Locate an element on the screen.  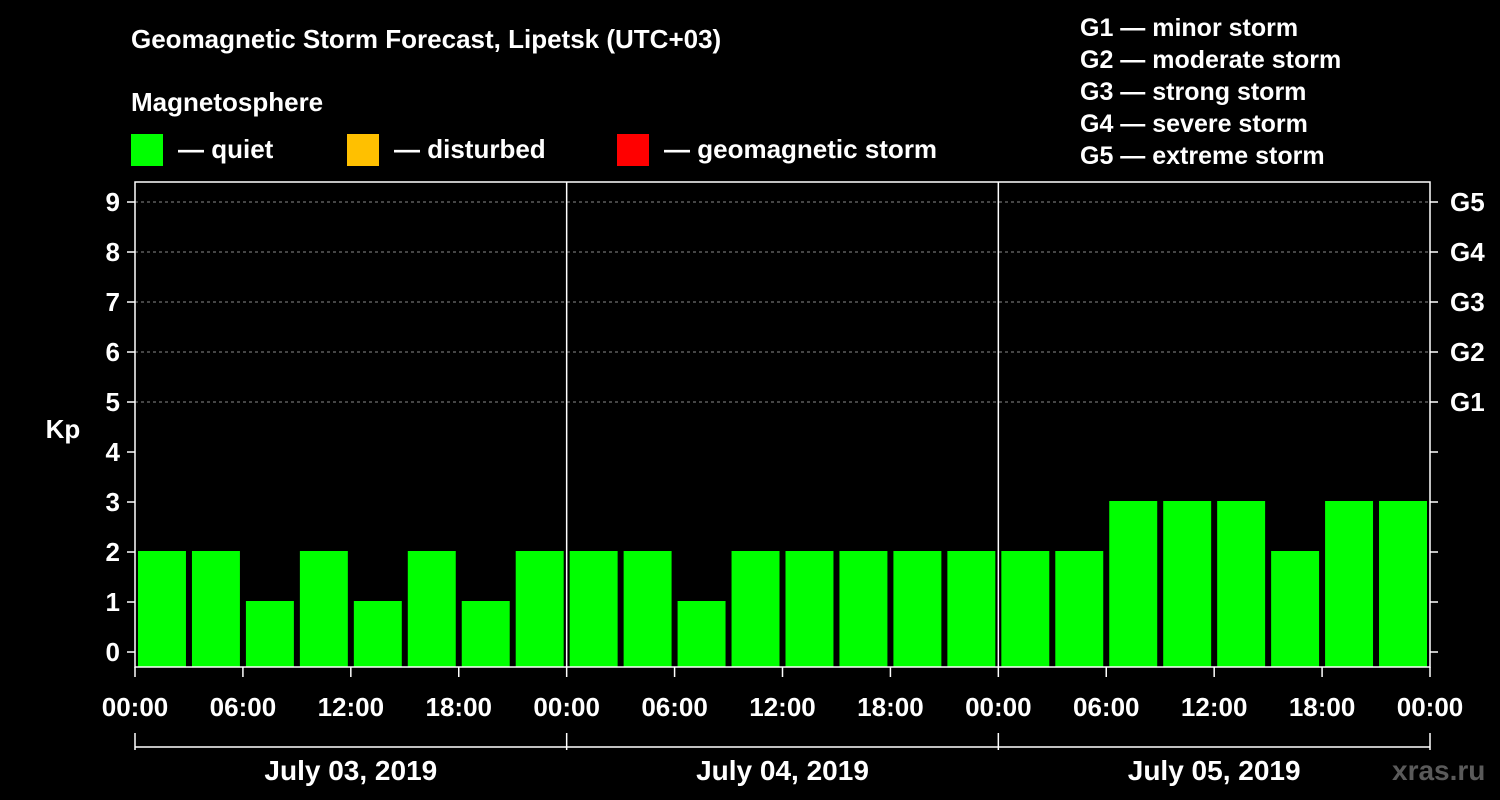
storm-scale-g5: G5 — extreme storm is located at coordinates (1202, 156).